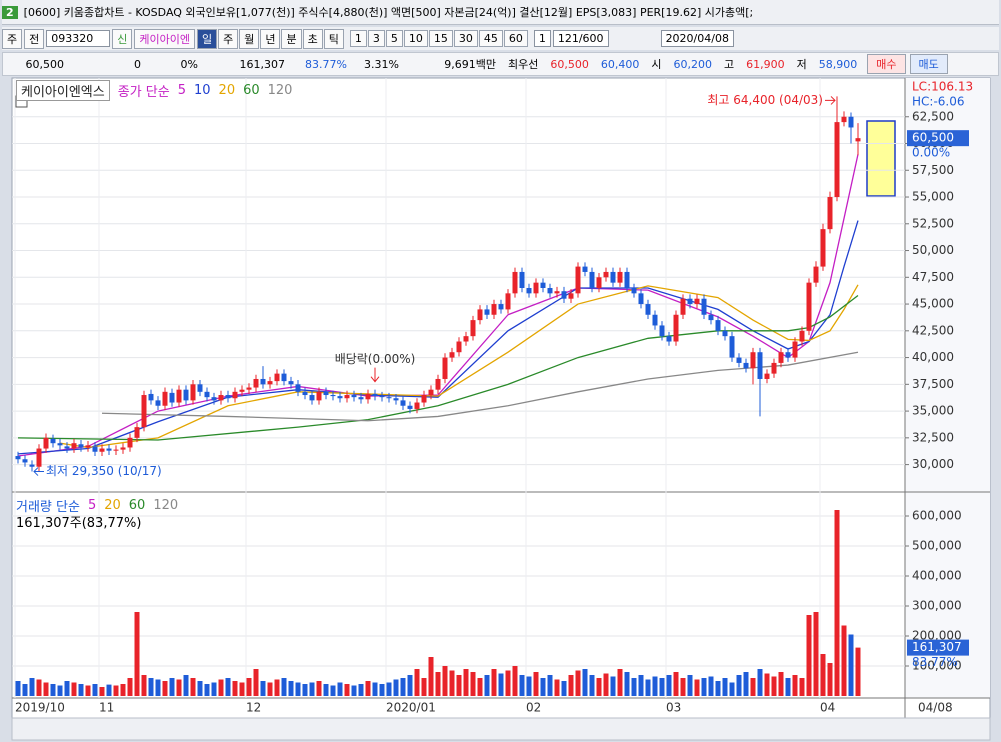  What do you see at coordinates (928, 64) in the screenshot?
I see `sell-button: 매도` at bounding box center [928, 64].